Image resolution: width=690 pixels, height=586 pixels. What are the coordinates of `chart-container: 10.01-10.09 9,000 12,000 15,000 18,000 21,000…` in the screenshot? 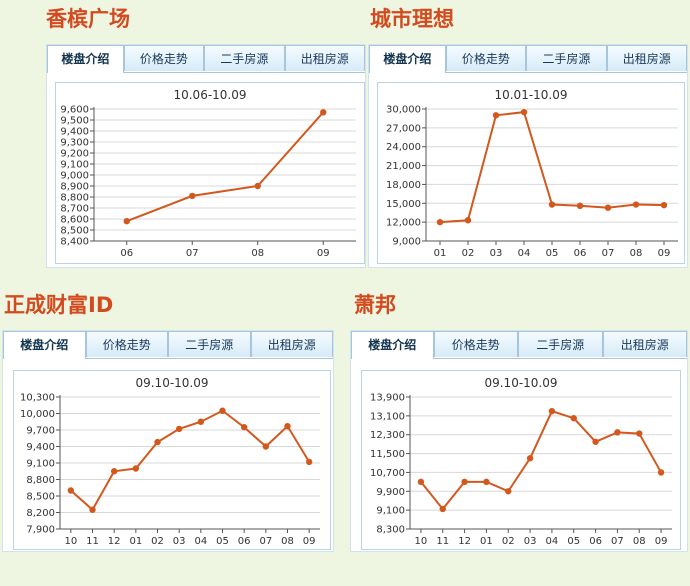 It's located at (531, 173).